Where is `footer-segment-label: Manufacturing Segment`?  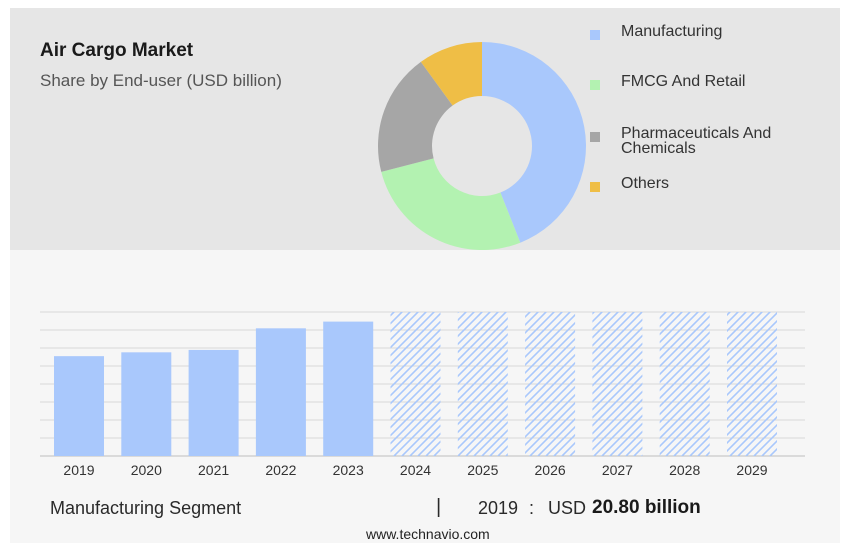
footer-segment-label: Manufacturing Segment is located at coordinates (146, 508).